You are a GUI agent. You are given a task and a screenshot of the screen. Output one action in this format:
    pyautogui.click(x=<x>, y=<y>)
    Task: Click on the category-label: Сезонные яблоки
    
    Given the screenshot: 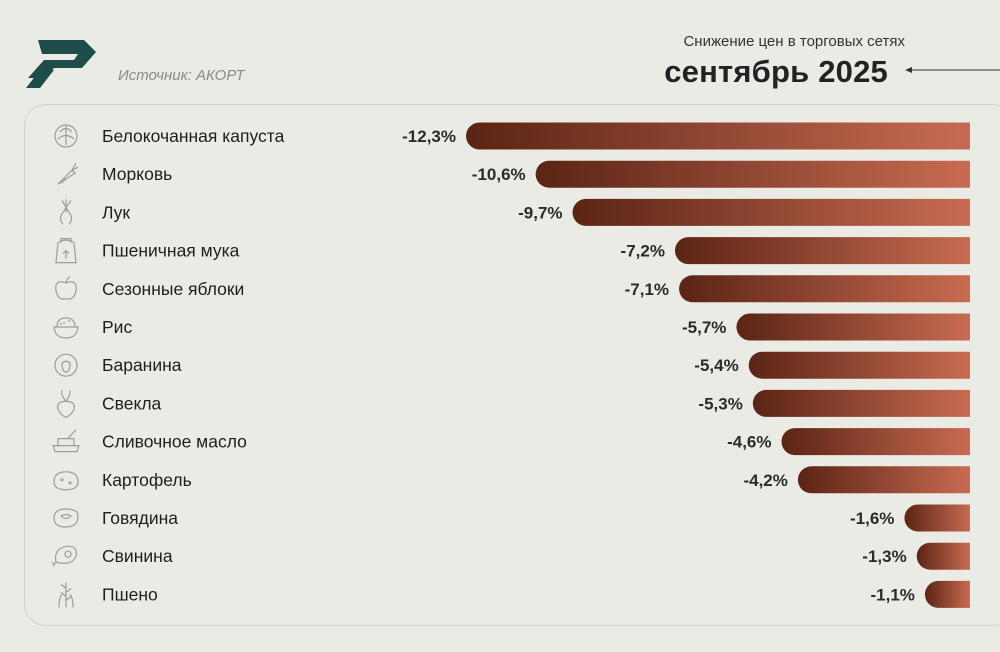 What is the action you would take?
    pyautogui.click(x=173, y=289)
    